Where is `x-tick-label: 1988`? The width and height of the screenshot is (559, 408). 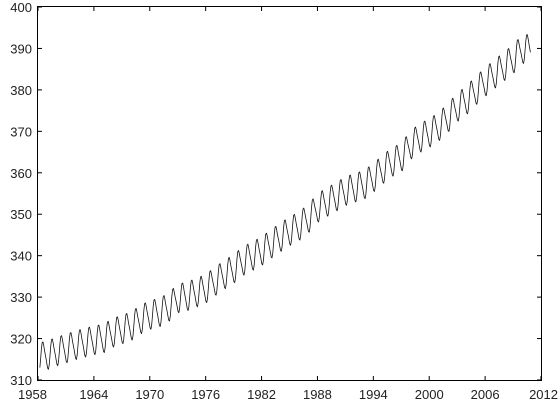 x-tick-label: 1988 is located at coordinates (317, 394).